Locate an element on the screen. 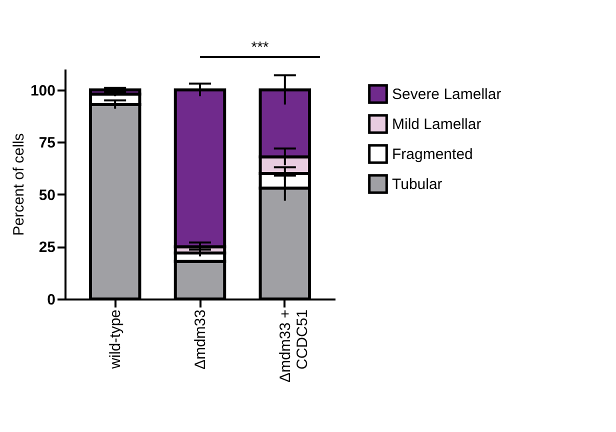 This screenshot has height=432, width=616. x-tick-label: Δmdm33 is located at coordinates (200, 340).